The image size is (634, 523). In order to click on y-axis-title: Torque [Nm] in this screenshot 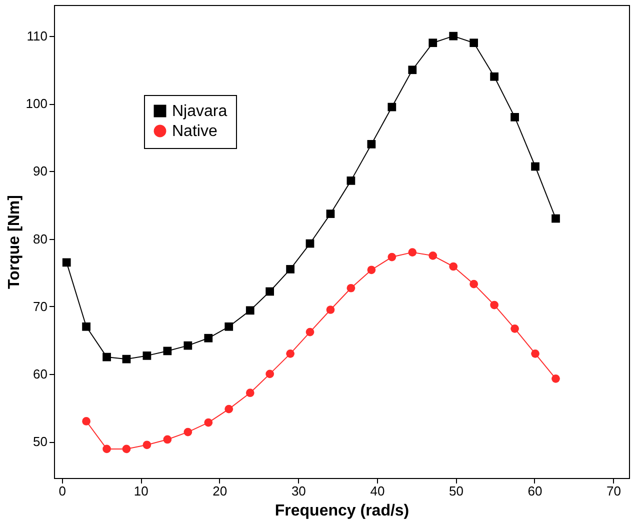, I will do `click(14, 242)`.